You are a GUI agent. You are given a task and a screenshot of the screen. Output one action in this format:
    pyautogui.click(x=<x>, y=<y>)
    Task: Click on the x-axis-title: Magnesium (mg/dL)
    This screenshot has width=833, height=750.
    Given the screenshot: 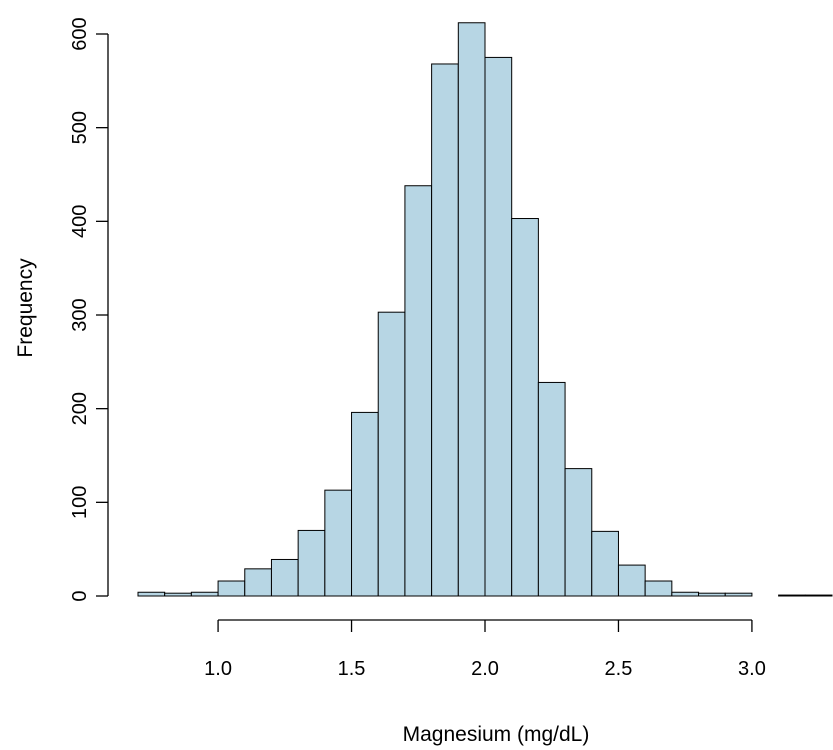 What is the action you would take?
    pyautogui.click(x=496, y=734)
    